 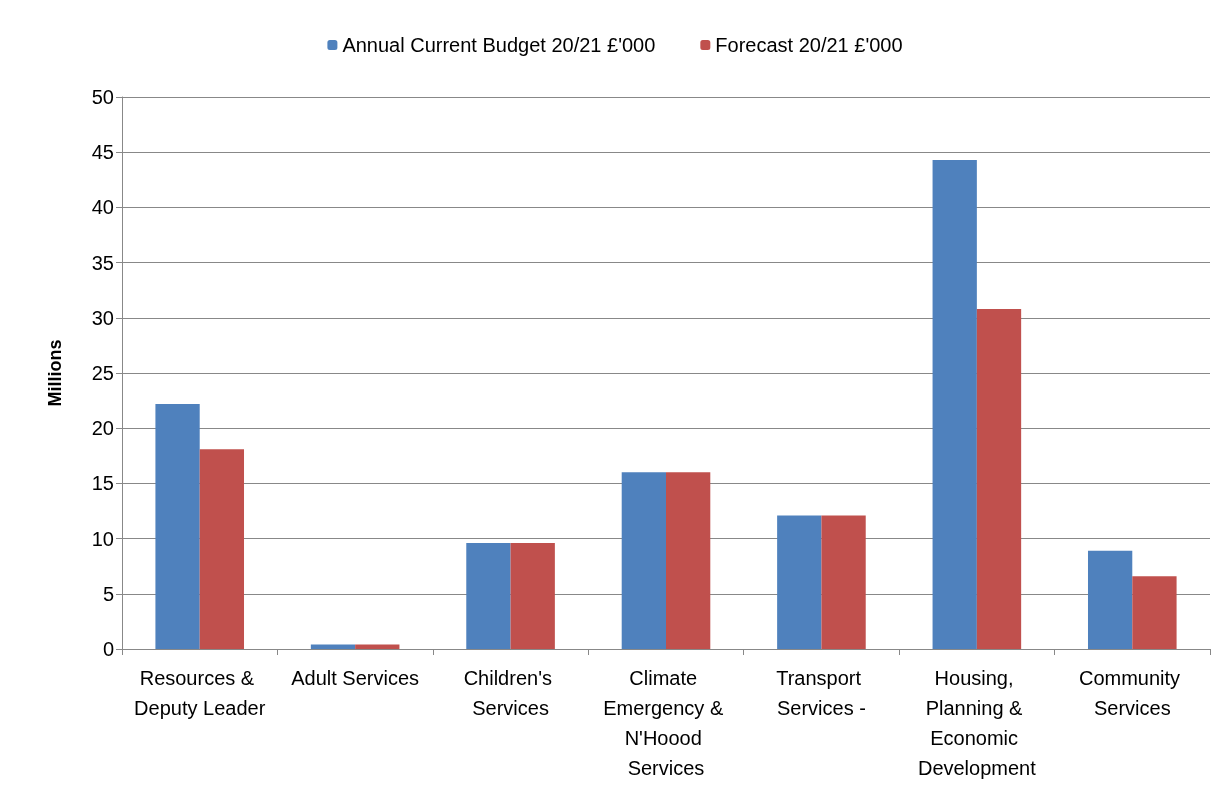 What do you see at coordinates (102, 428) in the screenshot?
I see `y-tick-label: 20` at bounding box center [102, 428].